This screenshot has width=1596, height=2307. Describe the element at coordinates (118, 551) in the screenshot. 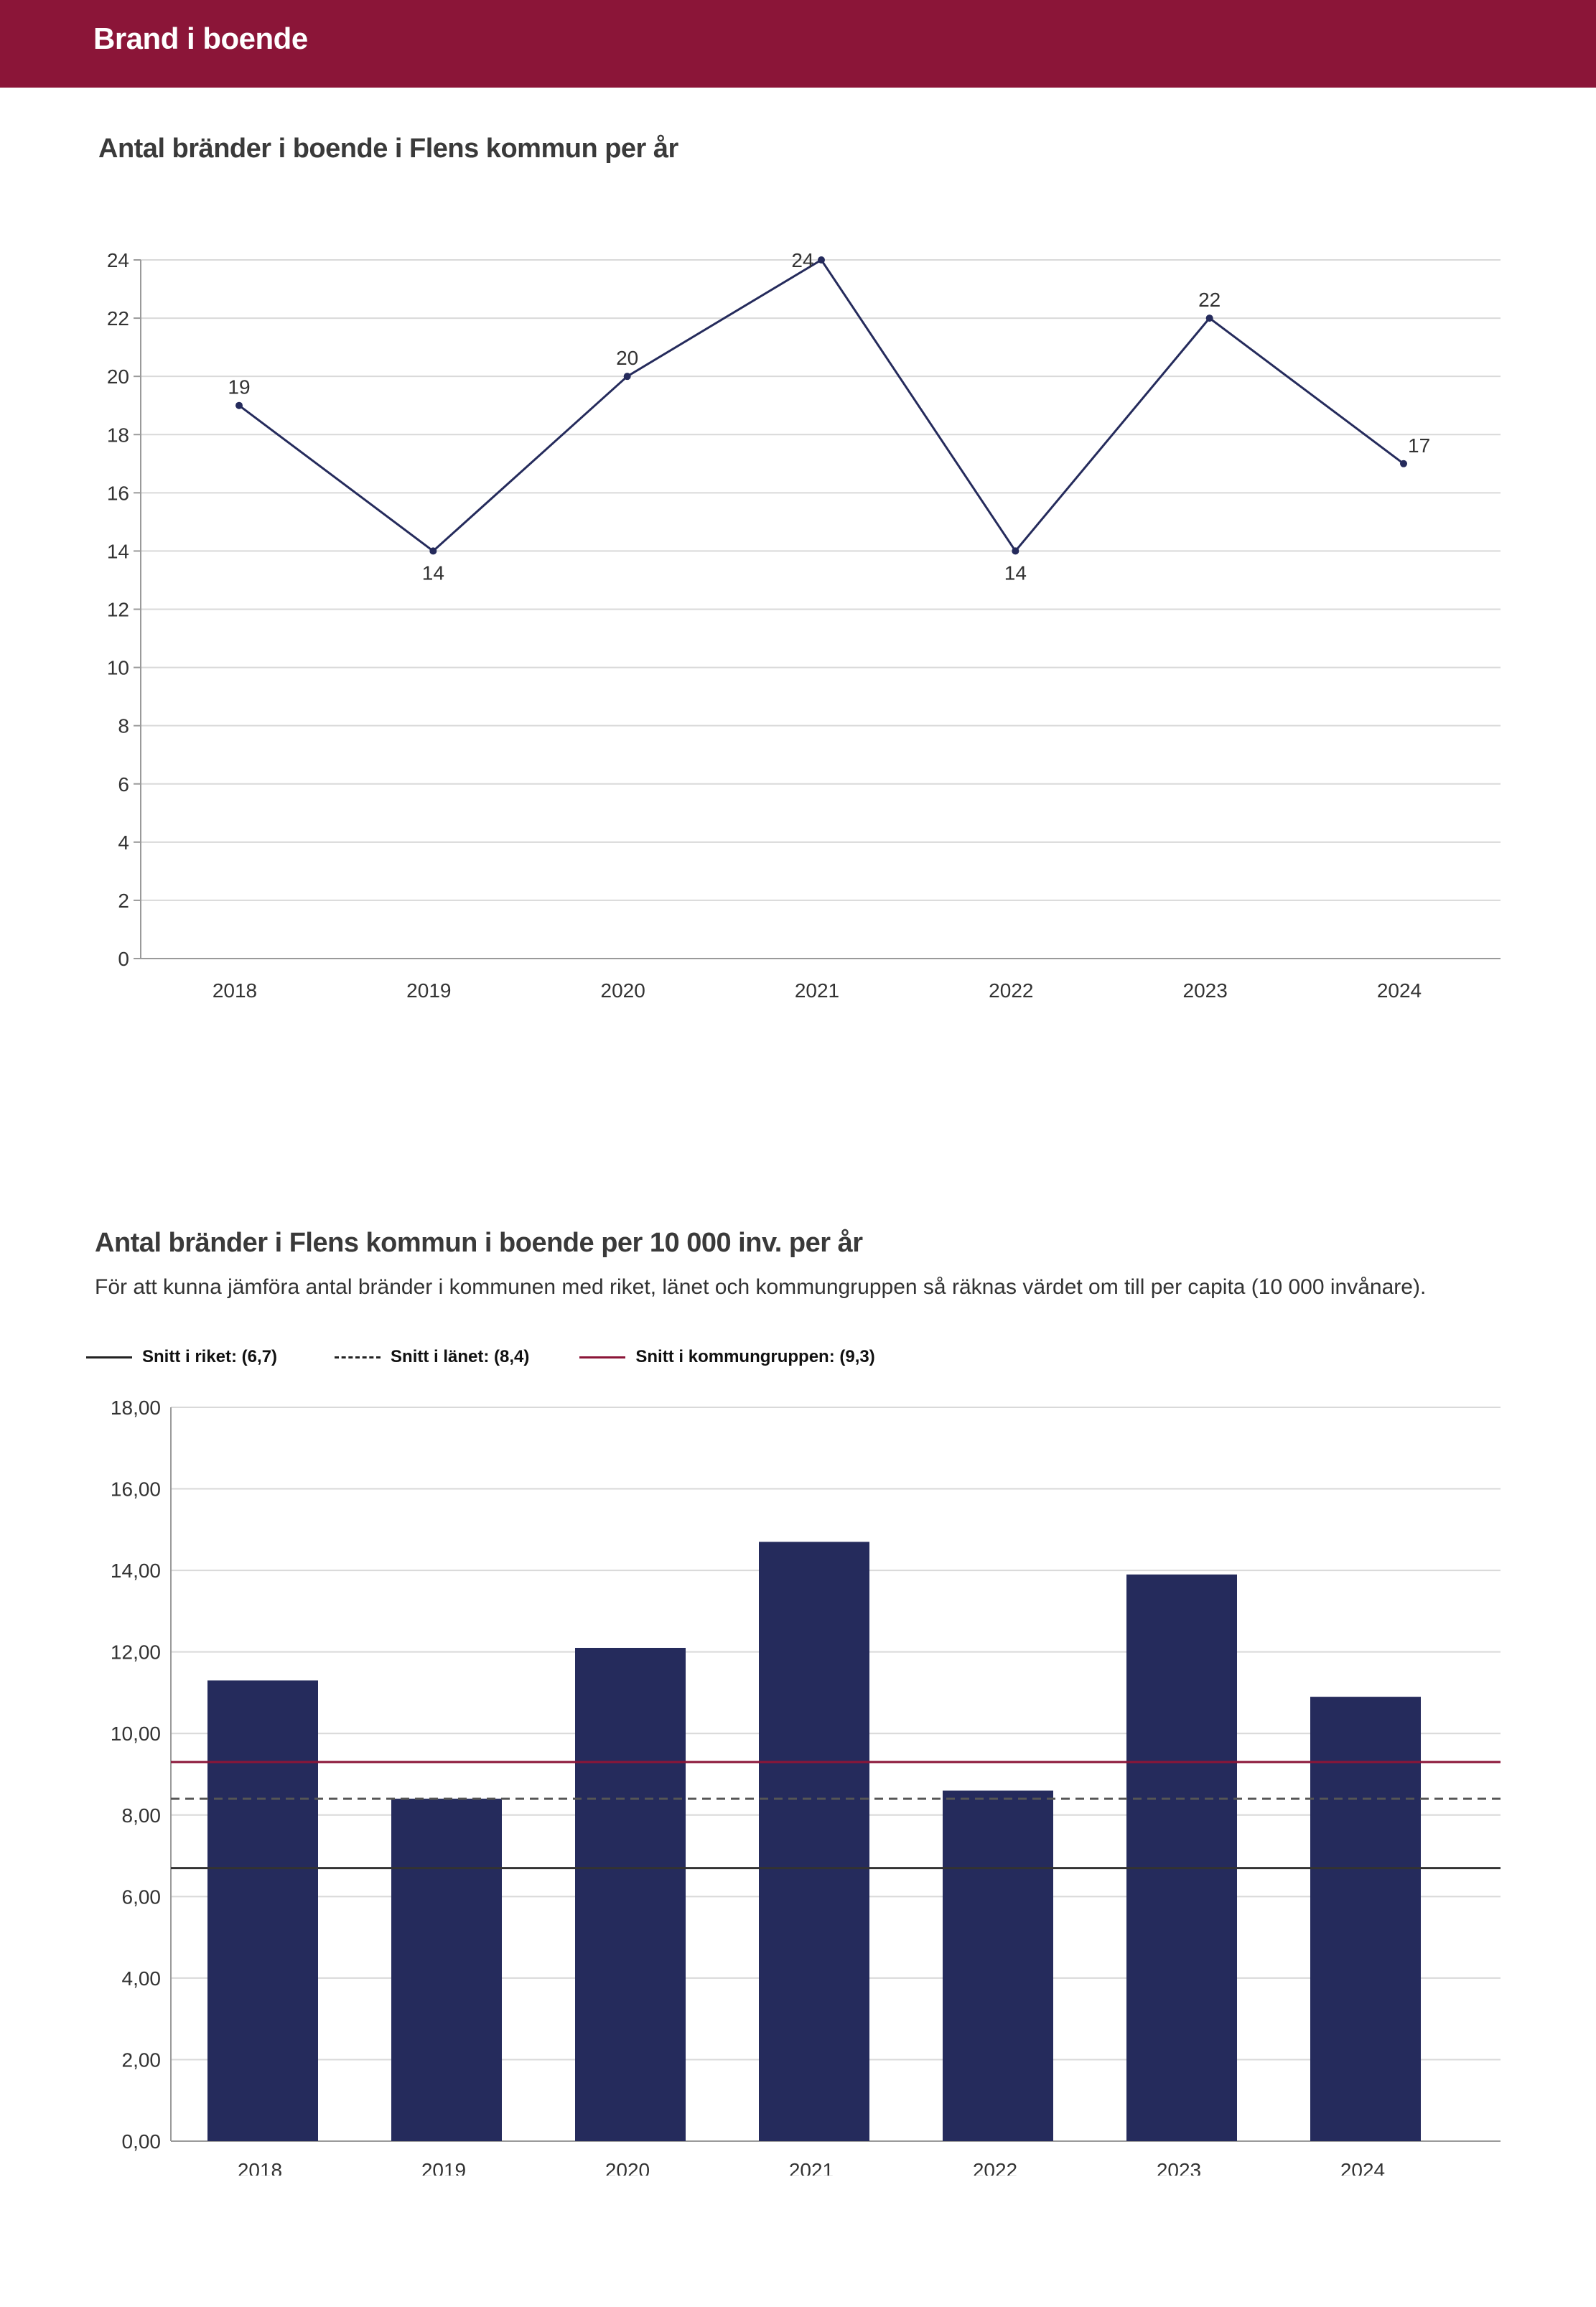

I see `y-tick-label: 14` at that location.